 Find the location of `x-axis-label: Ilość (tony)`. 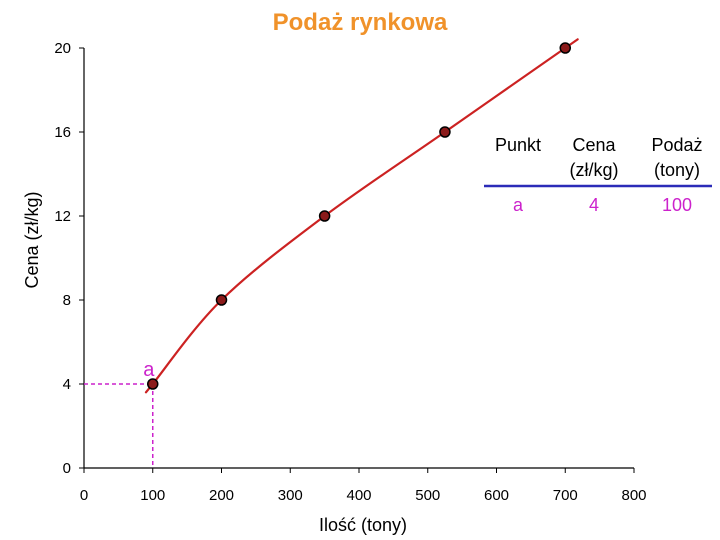

x-axis-label: Ilość (tony) is located at coordinates (363, 525).